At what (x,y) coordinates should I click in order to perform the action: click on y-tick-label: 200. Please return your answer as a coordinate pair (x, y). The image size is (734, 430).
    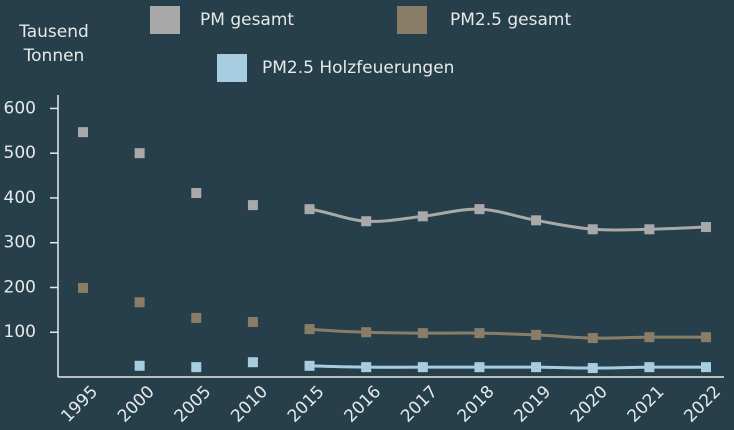
    Looking at the image, I should click on (20, 287).